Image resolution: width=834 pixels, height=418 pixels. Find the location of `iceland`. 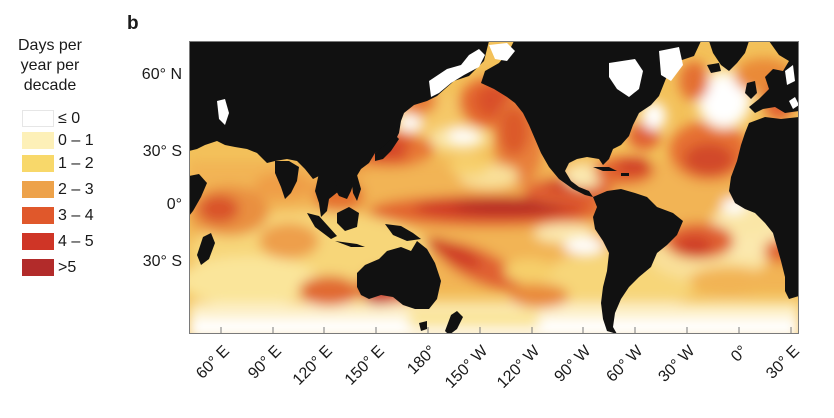

iceland is located at coordinates (714, 68).